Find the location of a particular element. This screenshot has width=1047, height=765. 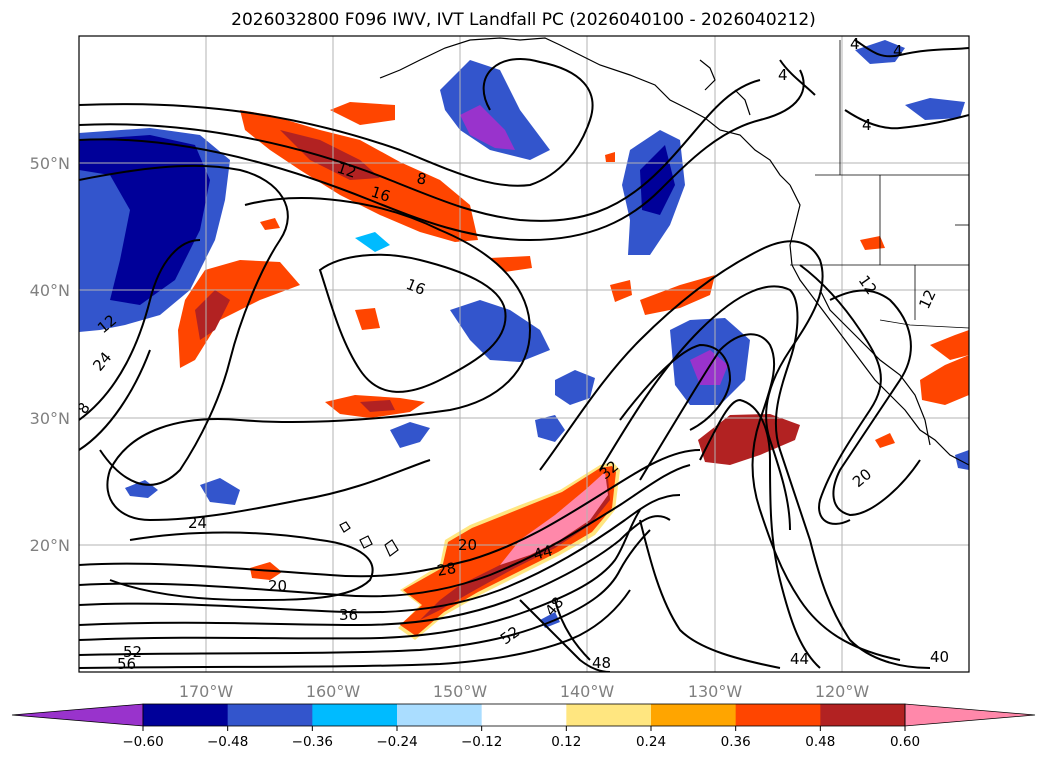

colorbar-extend-high is located at coordinates (970, 715).